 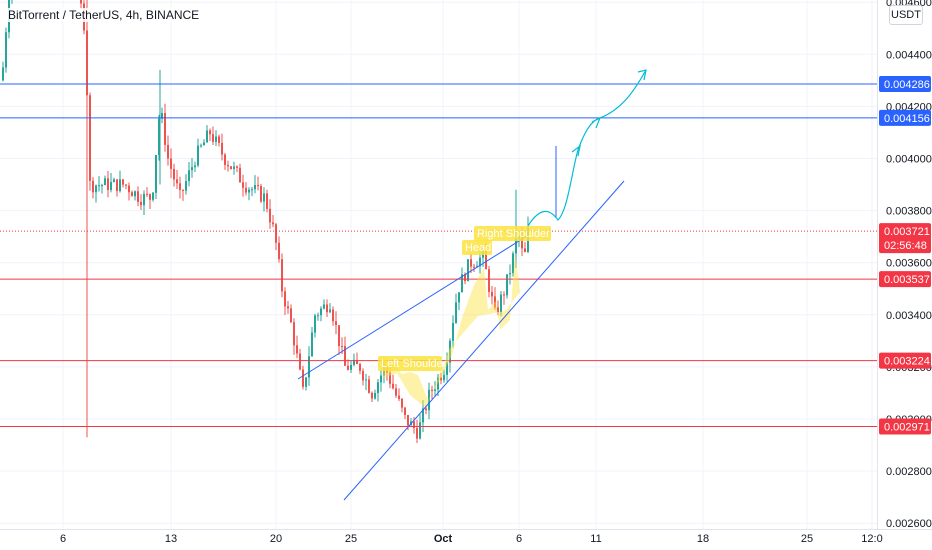 I want to click on svg-text: 0.003224, so click(x=907, y=362).